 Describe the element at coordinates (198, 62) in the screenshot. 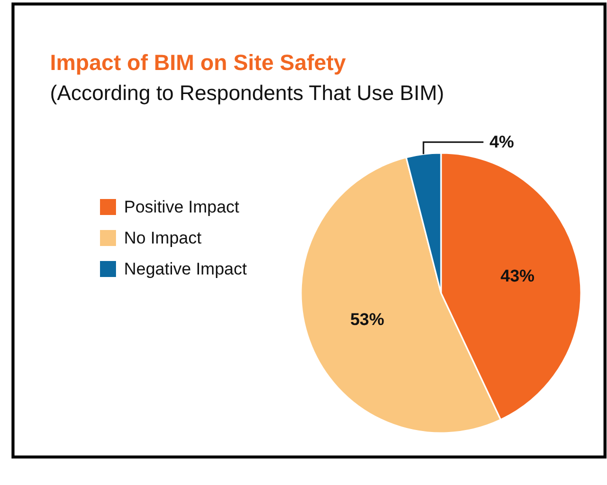

I see `chart-title: Impact of BIM on Site Safety` at that location.